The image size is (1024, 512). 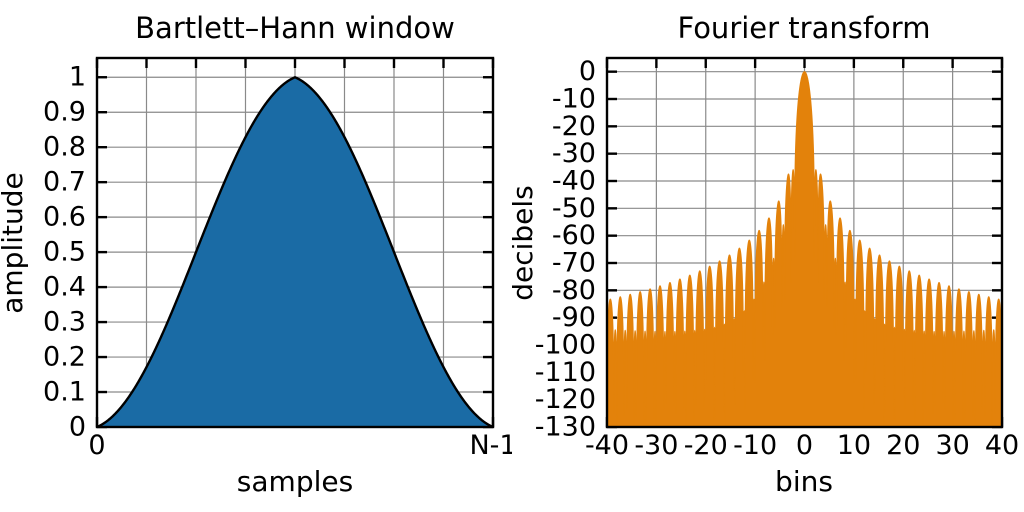 I want to click on x-tick-label: -20, so click(x=706, y=445).